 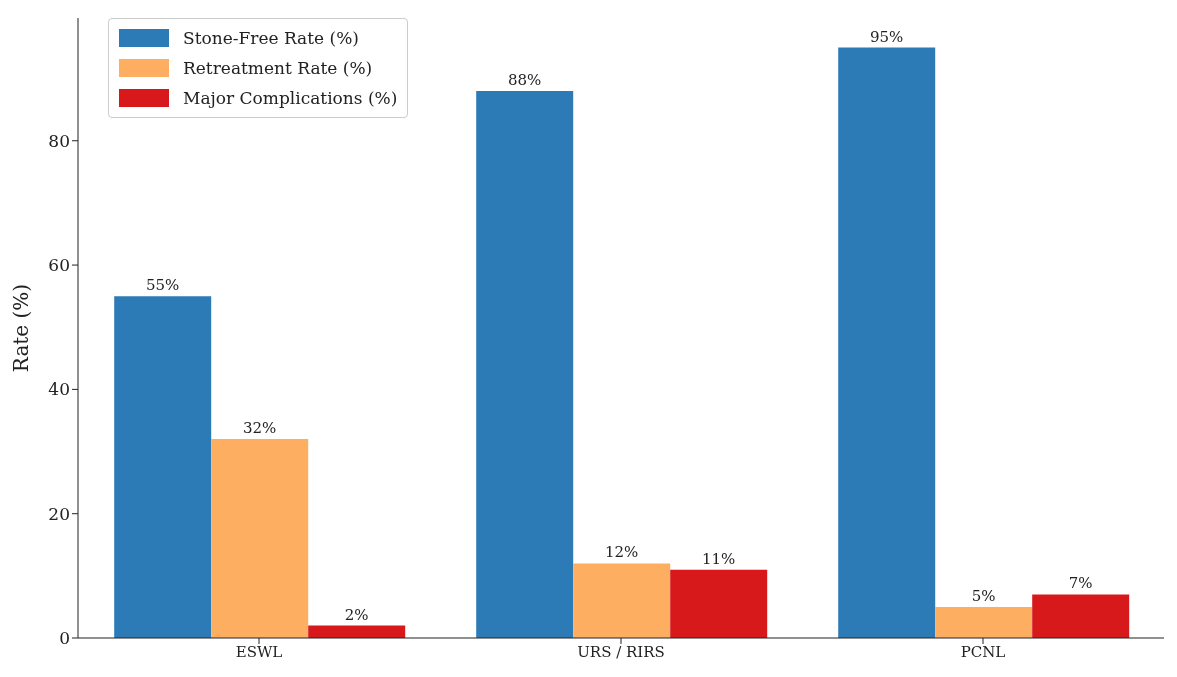 What do you see at coordinates (290, 98) in the screenshot?
I see `legend-label: Major Complications (%)` at bounding box center [290, 98].